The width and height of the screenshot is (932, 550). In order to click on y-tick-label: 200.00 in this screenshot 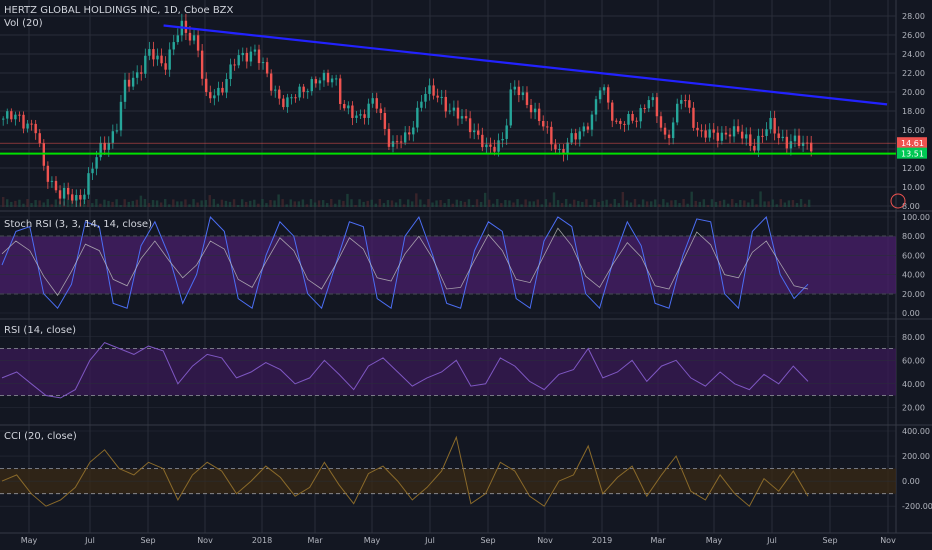, I will do `click(916, 456)`.